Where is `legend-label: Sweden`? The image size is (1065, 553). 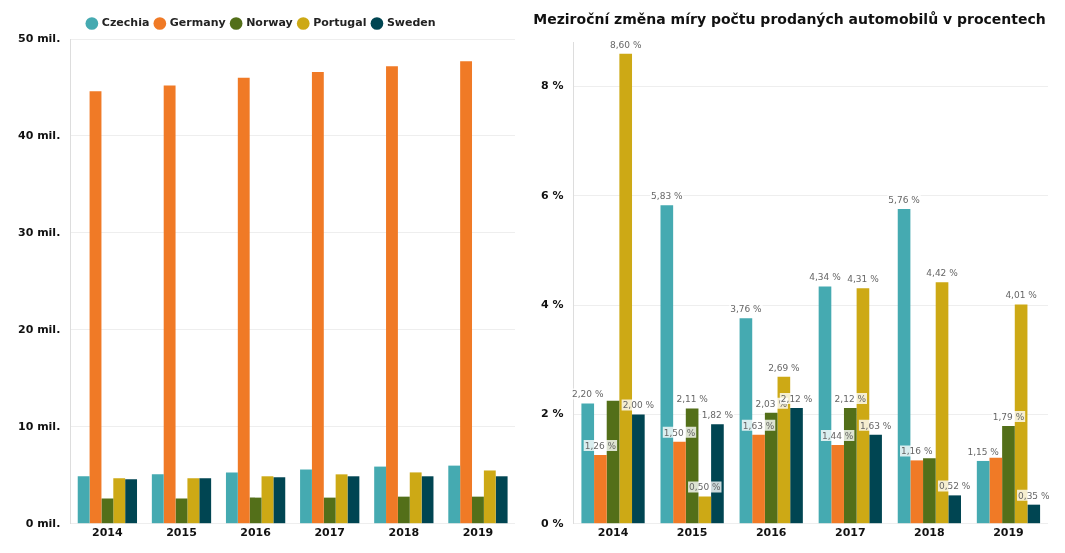 legend-label: Sweden is located at coordinates (411, 23).